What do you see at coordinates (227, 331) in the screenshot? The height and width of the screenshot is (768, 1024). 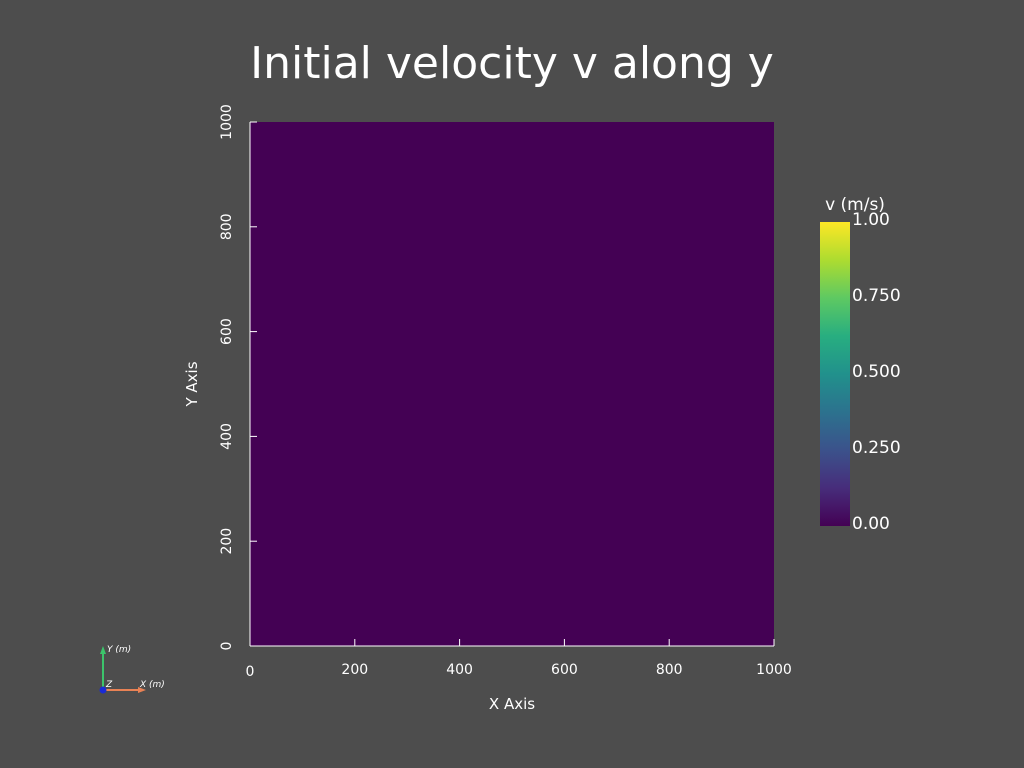 I see `y-tick-label: 600` at bounding box center [227, 331].